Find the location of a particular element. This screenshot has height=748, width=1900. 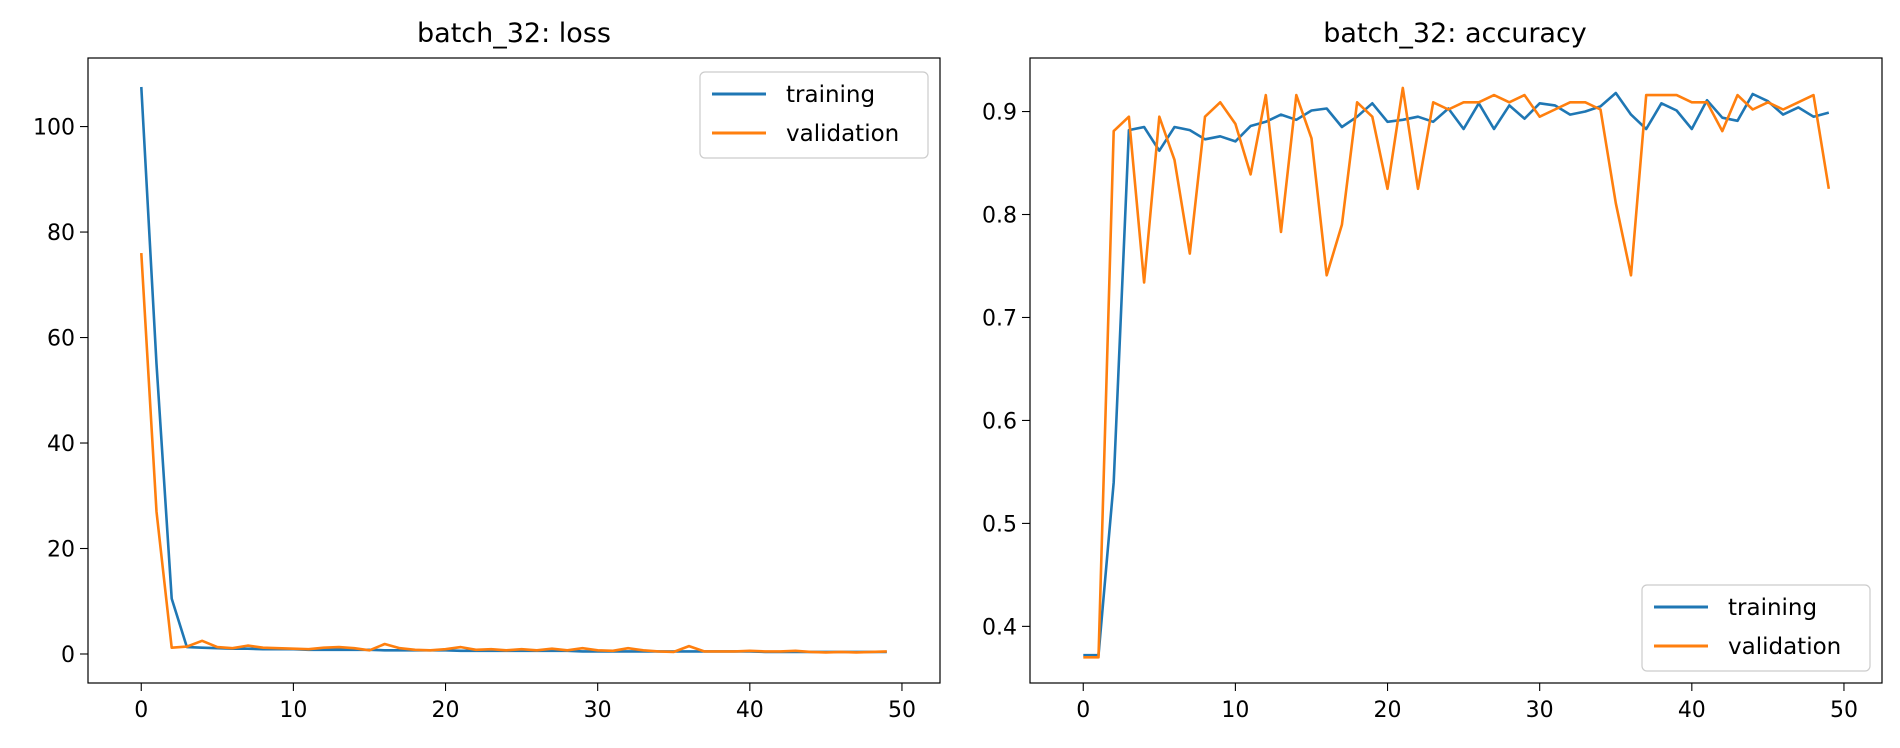

accuracy-y-tick-label: 0.5 is located at coordinates (999, 524).